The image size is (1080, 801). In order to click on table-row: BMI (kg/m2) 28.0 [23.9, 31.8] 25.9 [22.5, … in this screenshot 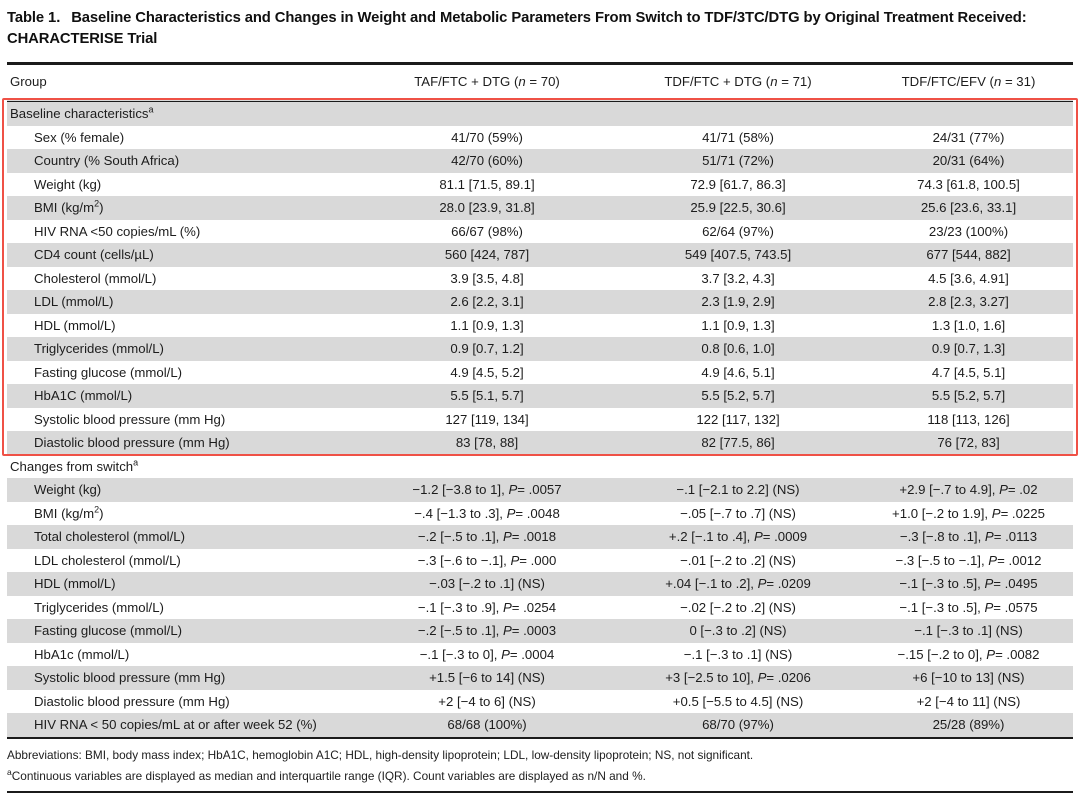, I will do `click(540, 208)`.